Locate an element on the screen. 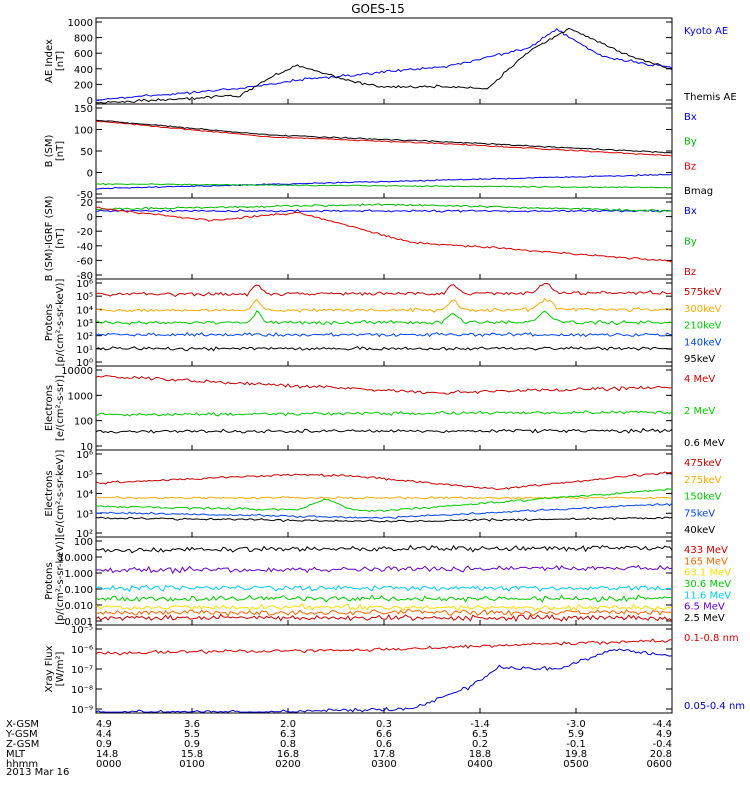 This screenshot has width=750, height=804. y-tick-label: -60 is located at coordinates (85, 261).